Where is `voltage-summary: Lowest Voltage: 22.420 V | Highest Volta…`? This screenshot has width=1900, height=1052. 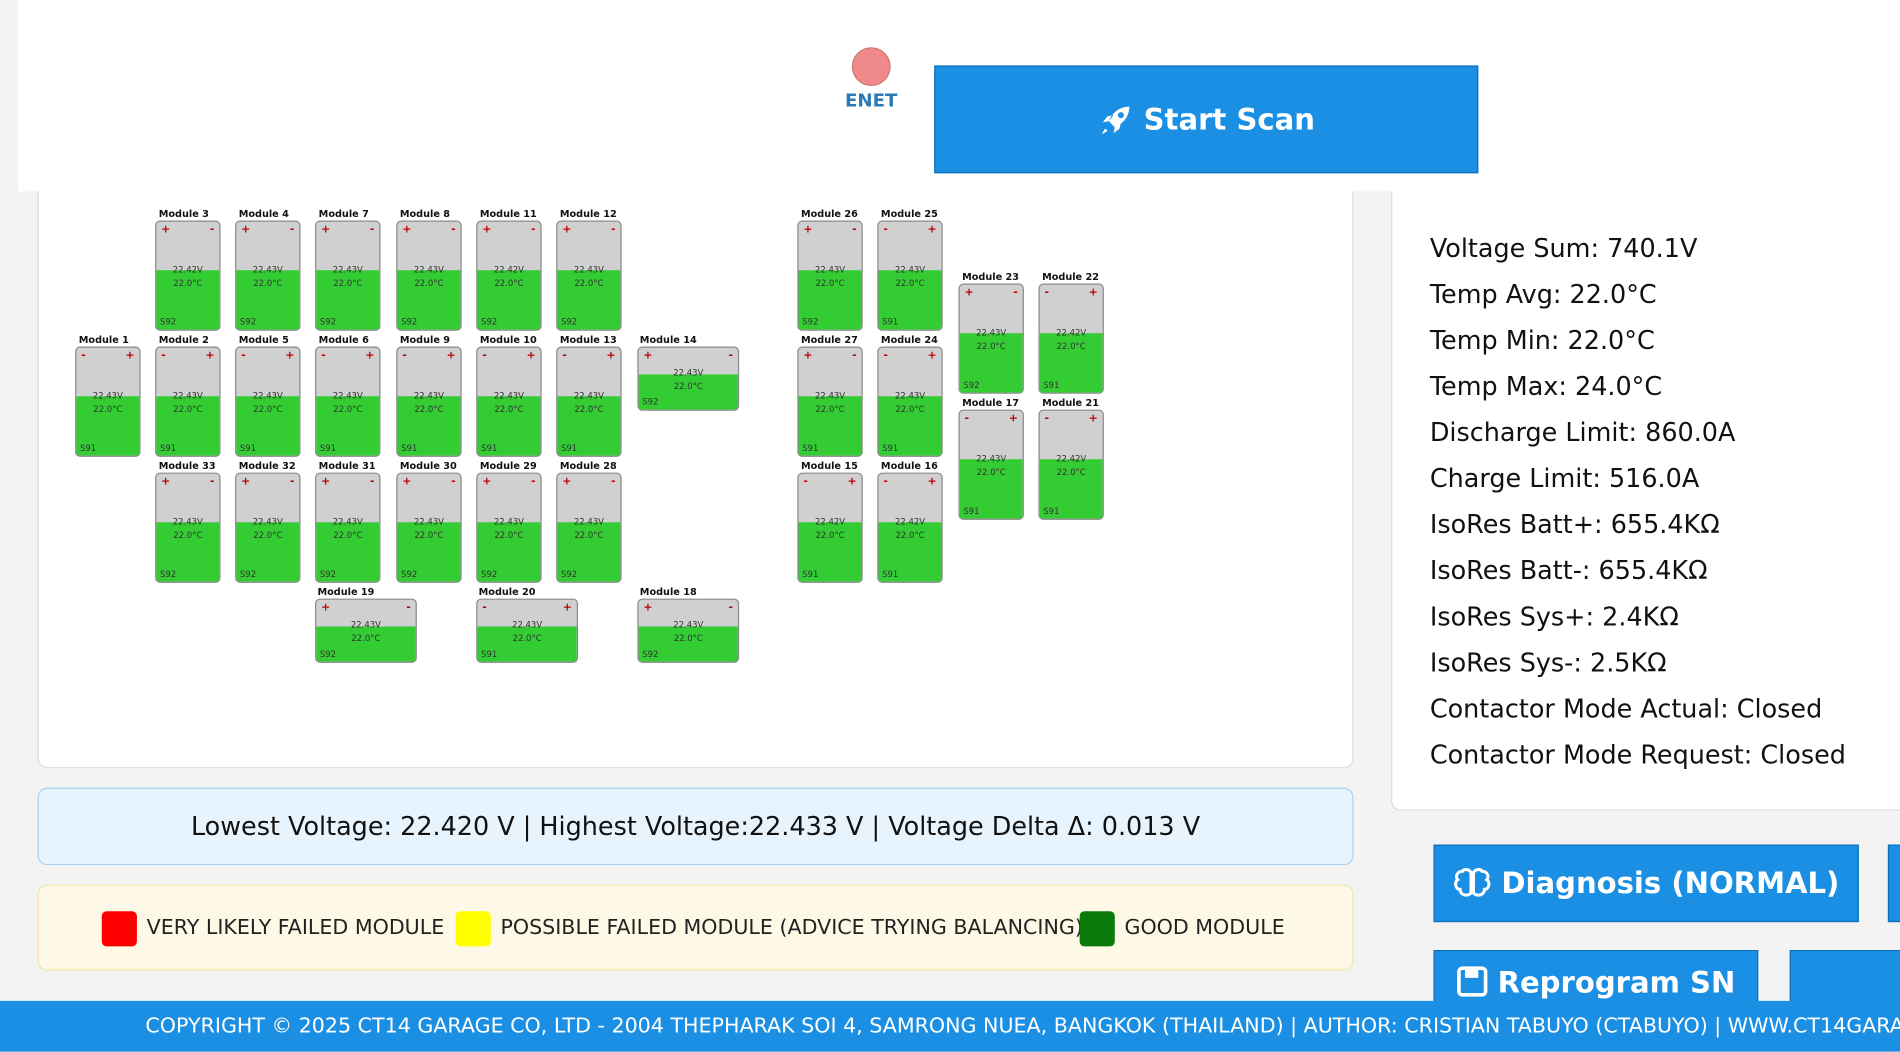
voltage-summary: Lowest Voltage: 22.420 V | Highest Volta… is located at coordinates (695, 826).